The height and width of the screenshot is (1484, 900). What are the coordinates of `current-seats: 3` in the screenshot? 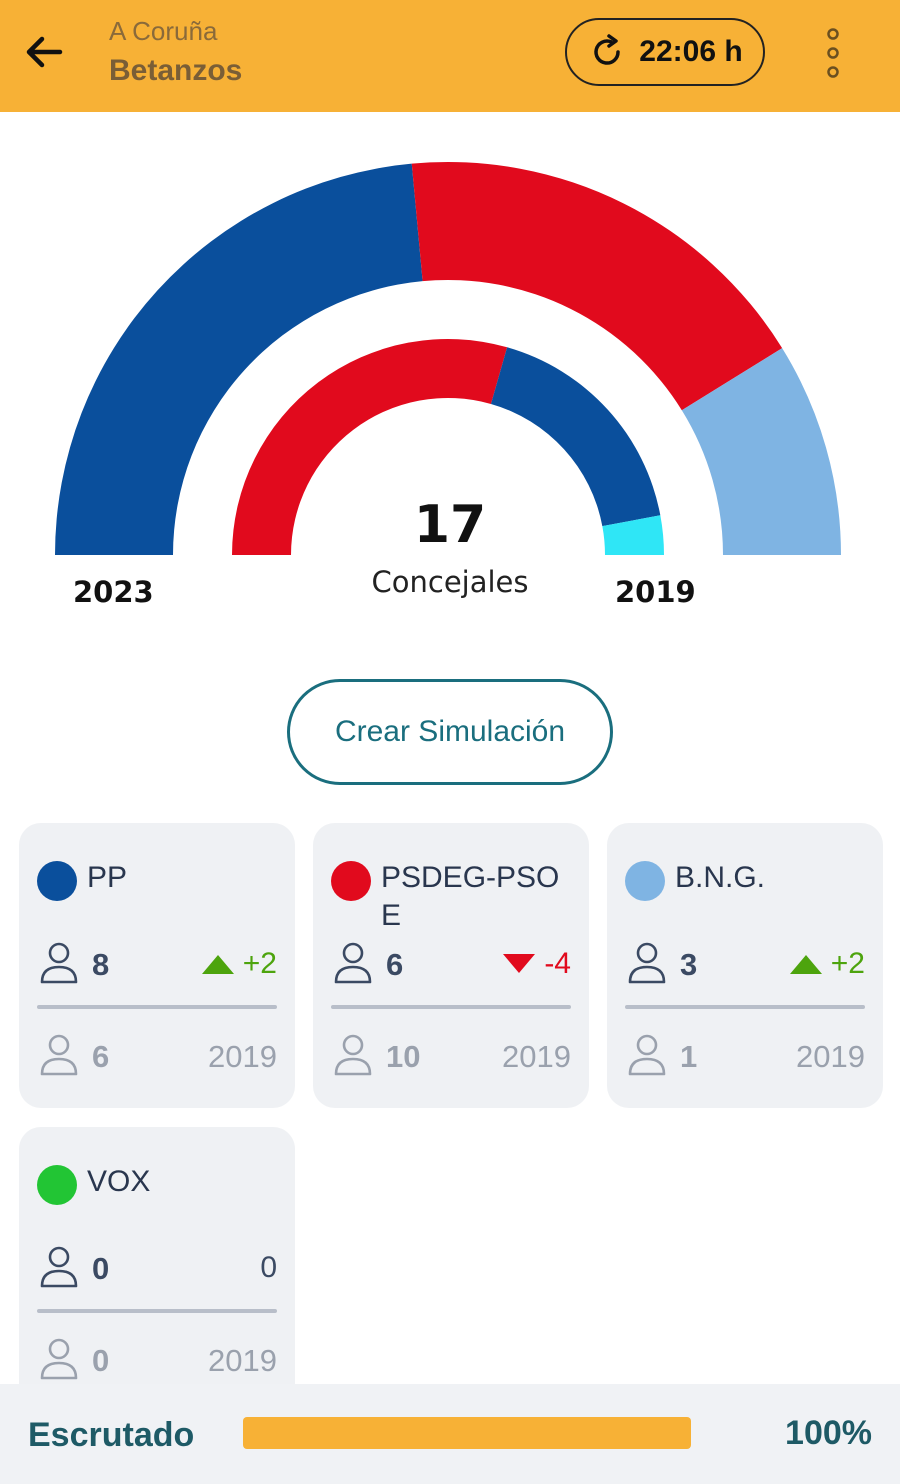 It's located at (689, 964).